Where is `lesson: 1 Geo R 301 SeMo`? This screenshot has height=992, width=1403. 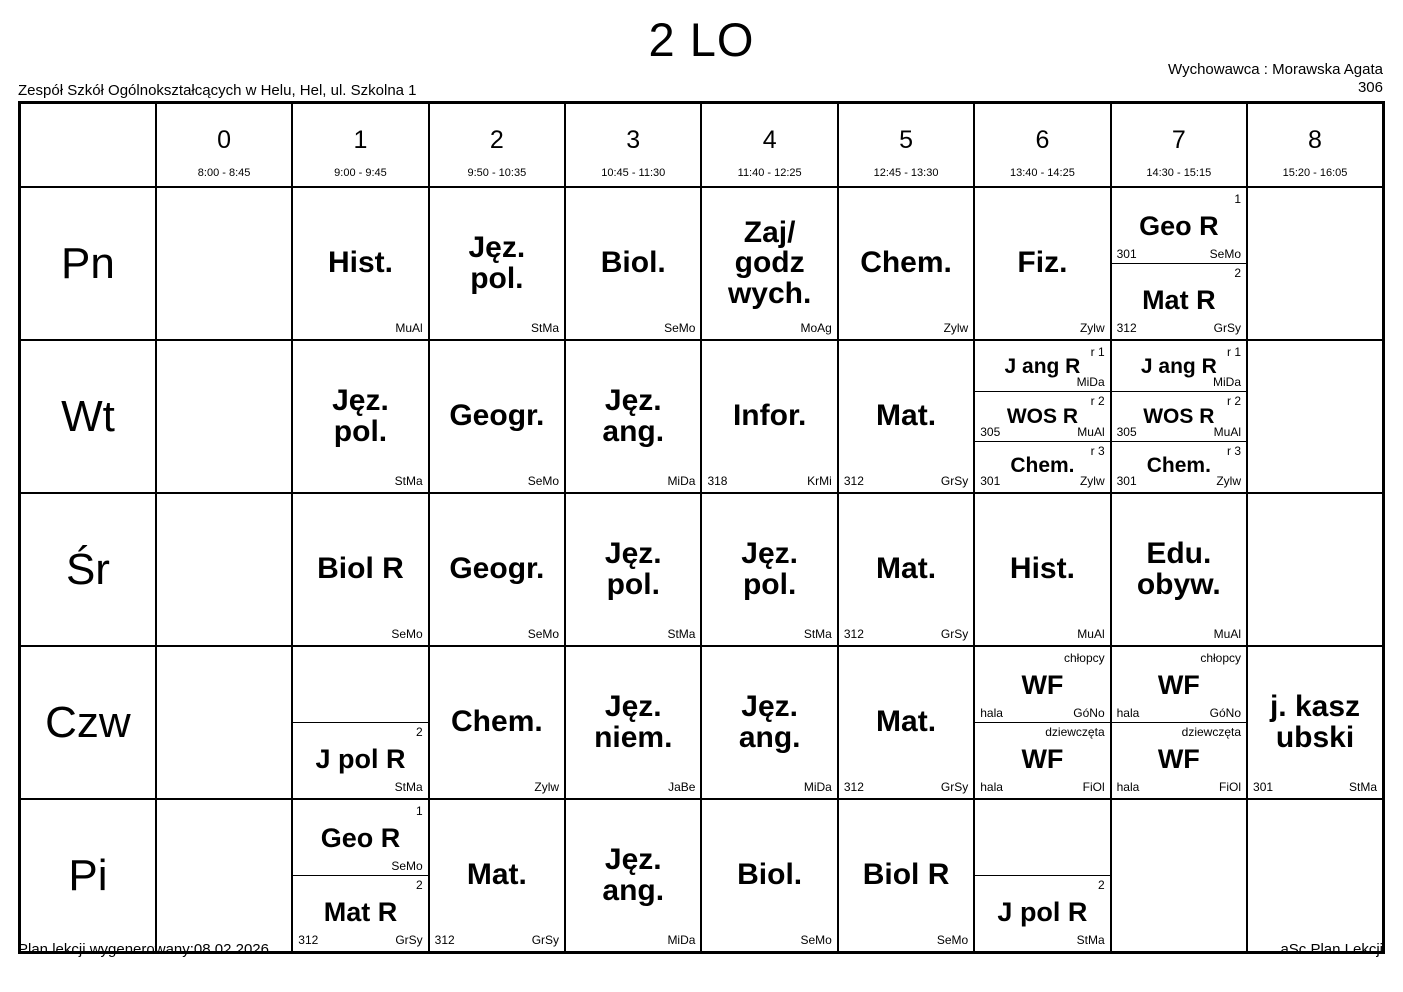
lesson: 1 Geo R 301 SeMo is located at coordinates (1179, 226).